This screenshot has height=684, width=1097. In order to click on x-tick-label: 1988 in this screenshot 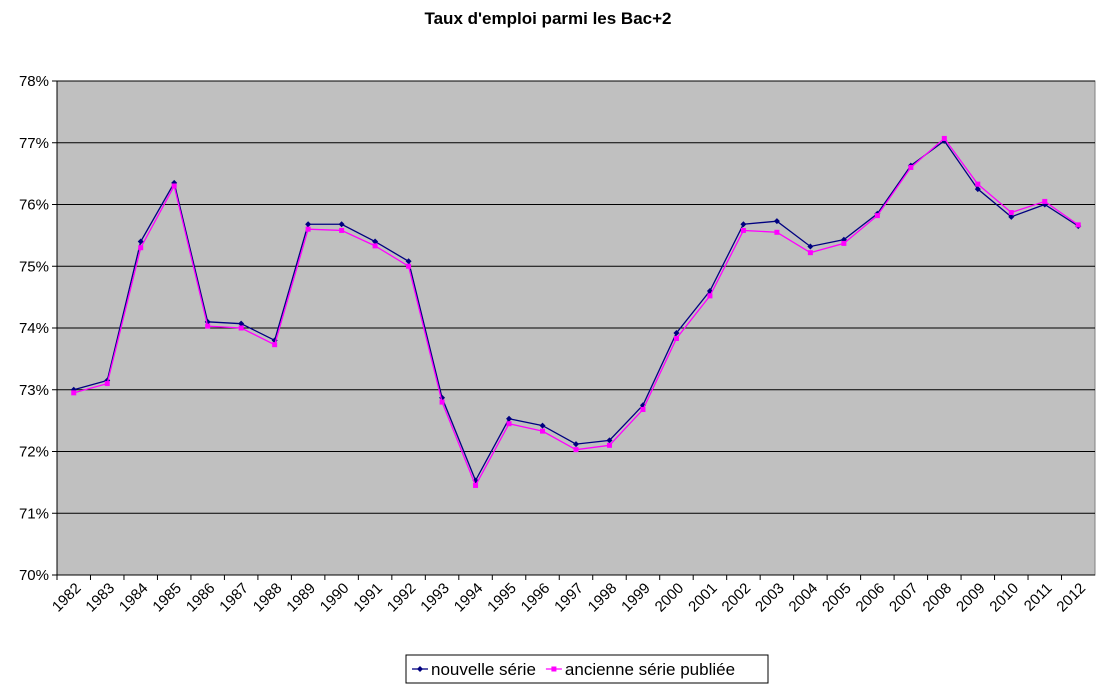, I will do `click(268, 598)`.